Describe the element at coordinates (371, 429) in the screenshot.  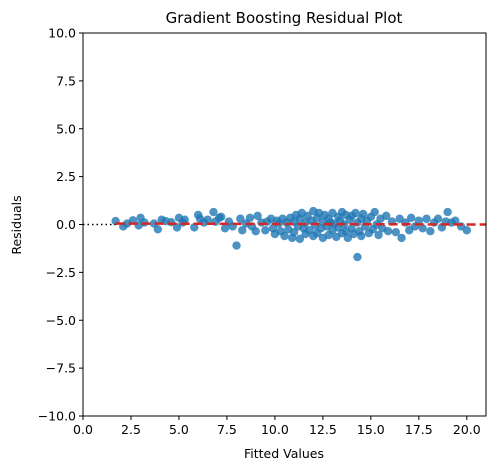
I see `x-tick-label: 15.0` at that location.